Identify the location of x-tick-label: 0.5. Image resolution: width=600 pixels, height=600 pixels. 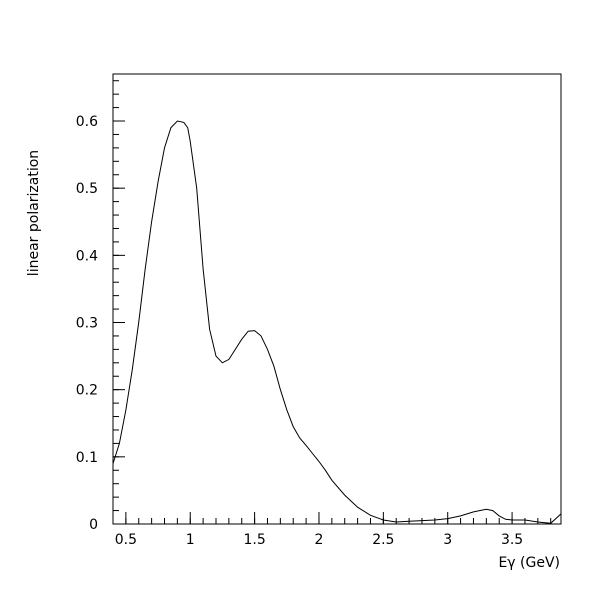
(126, 540).